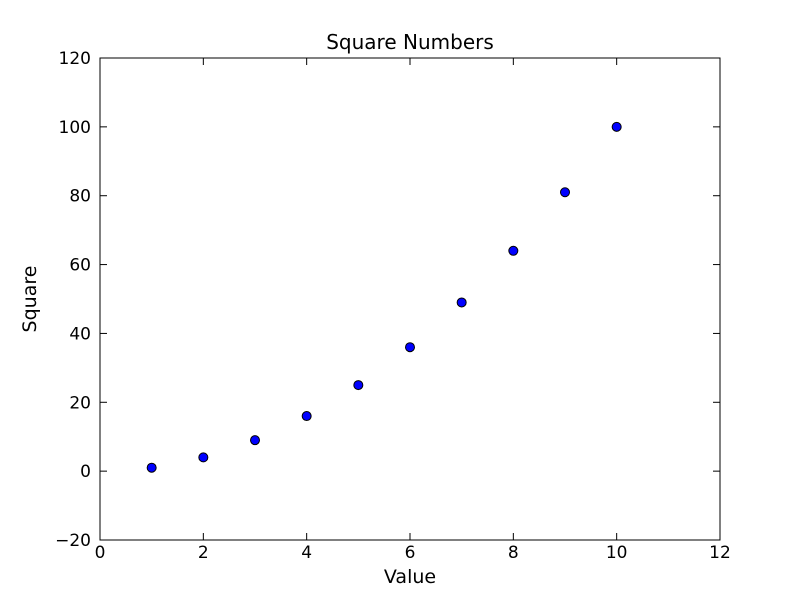 The image size is (800, 600). Describe the element at coordinates (306, 553) in the screenshot. I see `x-tick-label: 4` at that location.